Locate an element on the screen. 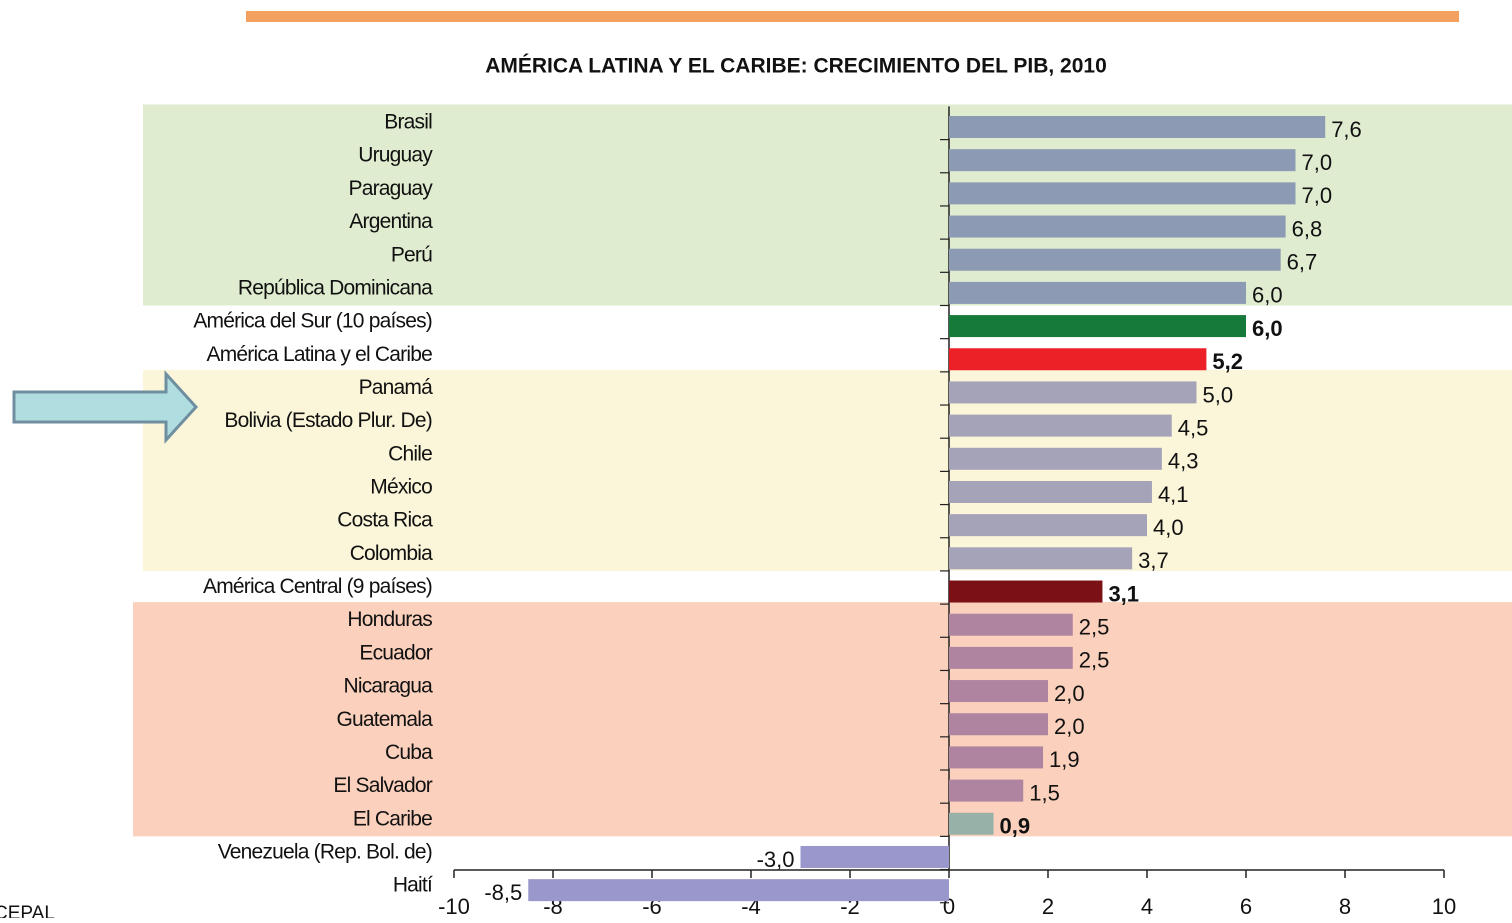  category-label: Honduras is located at coordinates (389, 619).